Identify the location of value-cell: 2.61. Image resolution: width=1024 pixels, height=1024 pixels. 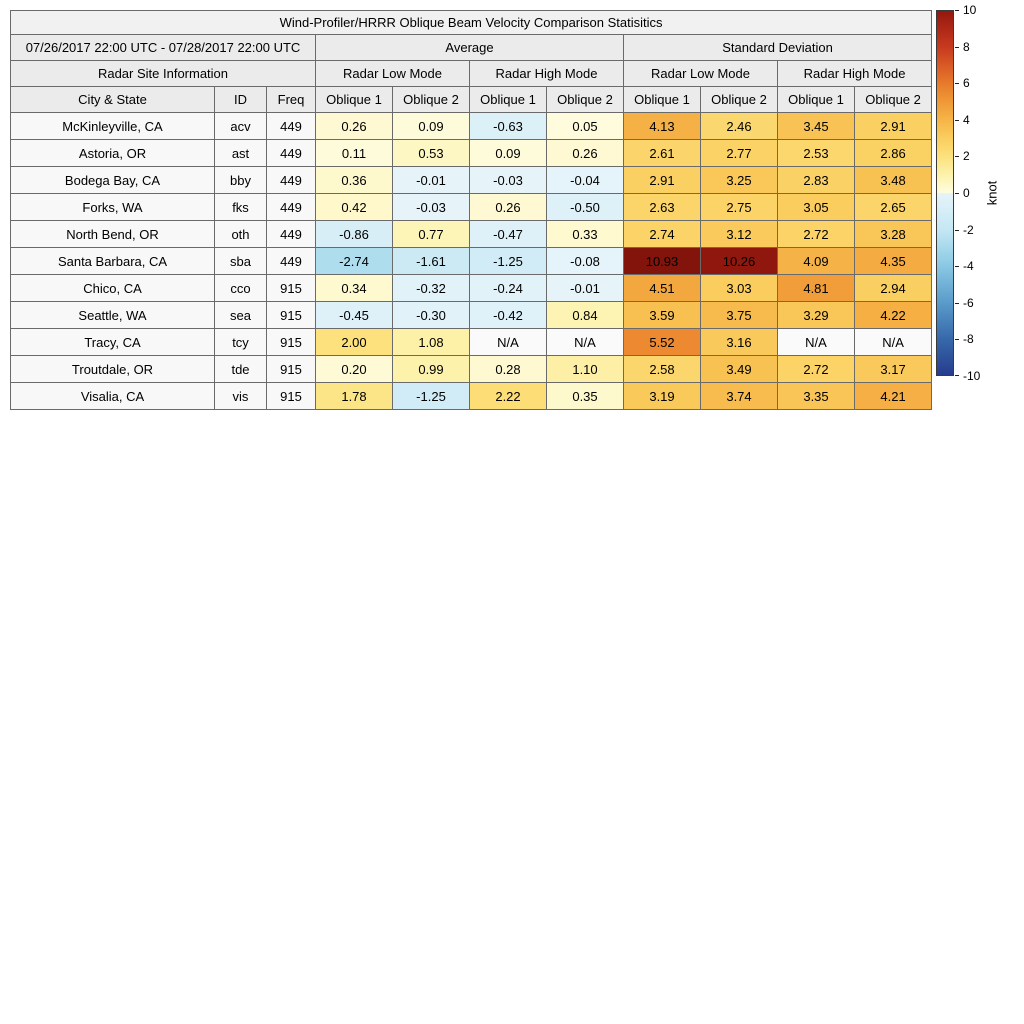
(662, 153).